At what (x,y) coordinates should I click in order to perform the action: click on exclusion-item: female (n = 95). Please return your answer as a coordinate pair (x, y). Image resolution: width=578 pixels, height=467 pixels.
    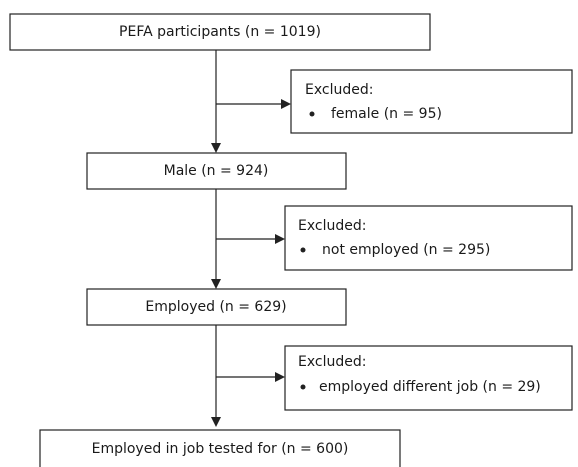
    Looking at the image, I should click on (386, 114).